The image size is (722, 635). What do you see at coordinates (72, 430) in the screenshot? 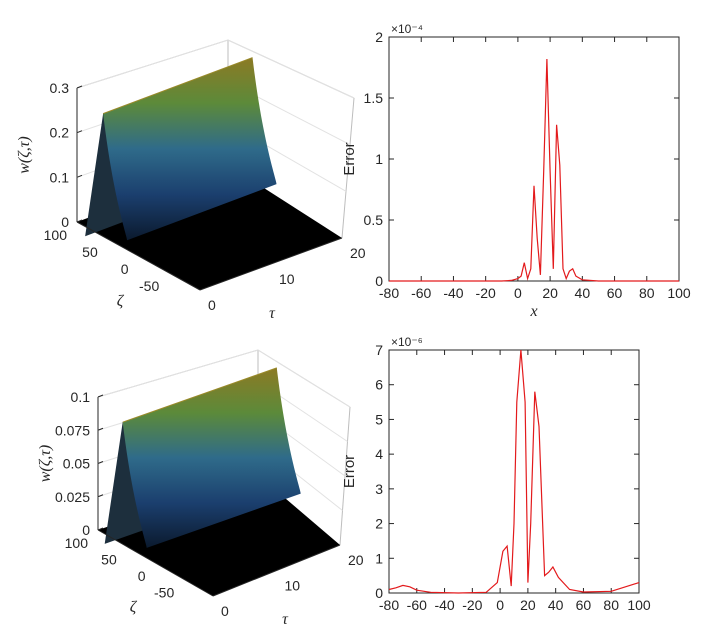
I see `z-tick-label: 0.075` at bounding box center [72, 430].